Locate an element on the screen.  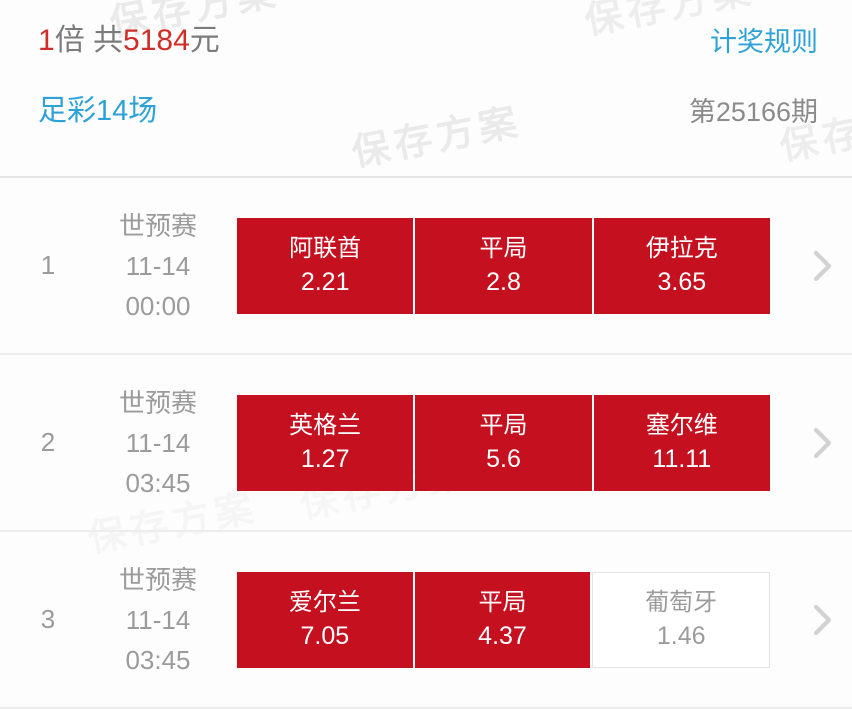
odds-value: 2.21 is located at coordinates (325, 282).